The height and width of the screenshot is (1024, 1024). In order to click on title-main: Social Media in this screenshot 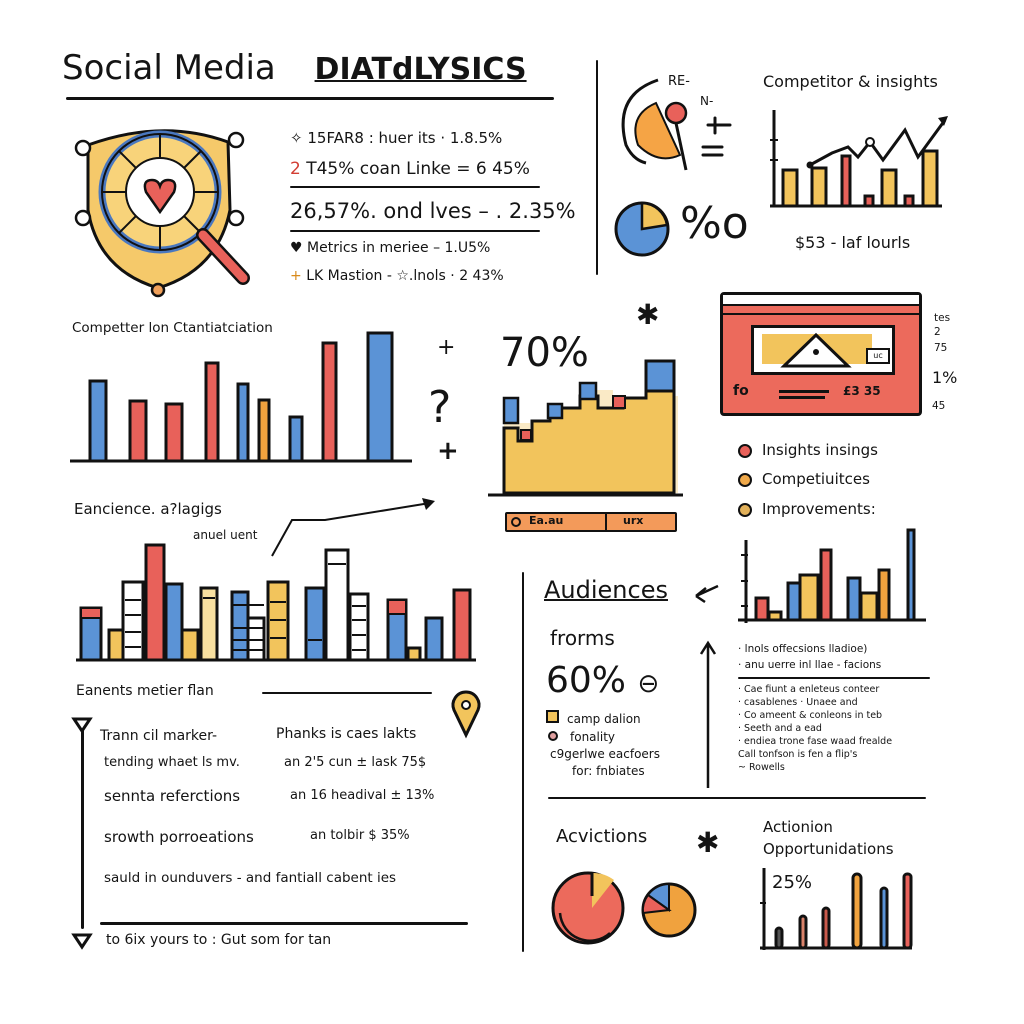, I will do `click(169, 68)`.